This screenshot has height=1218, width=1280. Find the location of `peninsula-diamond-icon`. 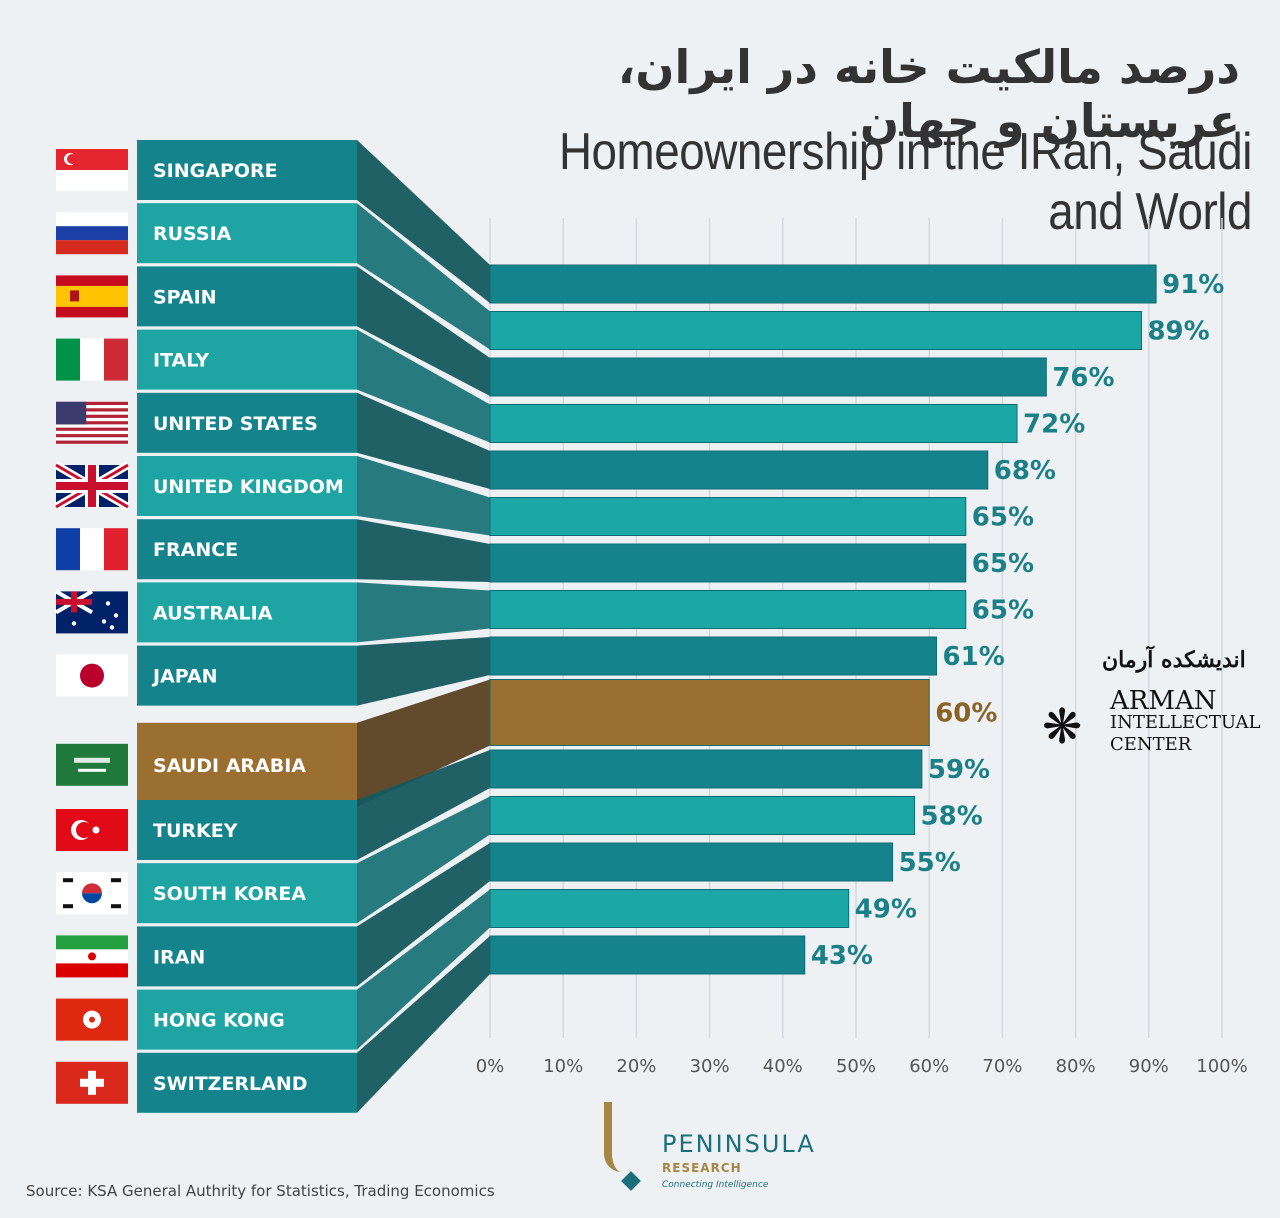

peninsula-diamond-icon is located at coordinates (631, 1181).